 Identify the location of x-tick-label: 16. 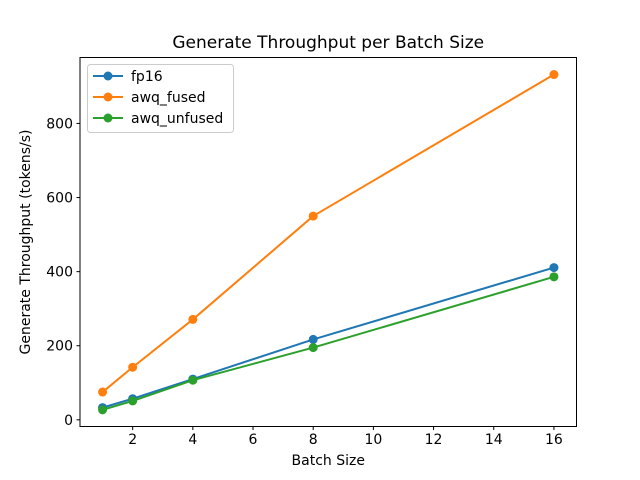
(554, 440).